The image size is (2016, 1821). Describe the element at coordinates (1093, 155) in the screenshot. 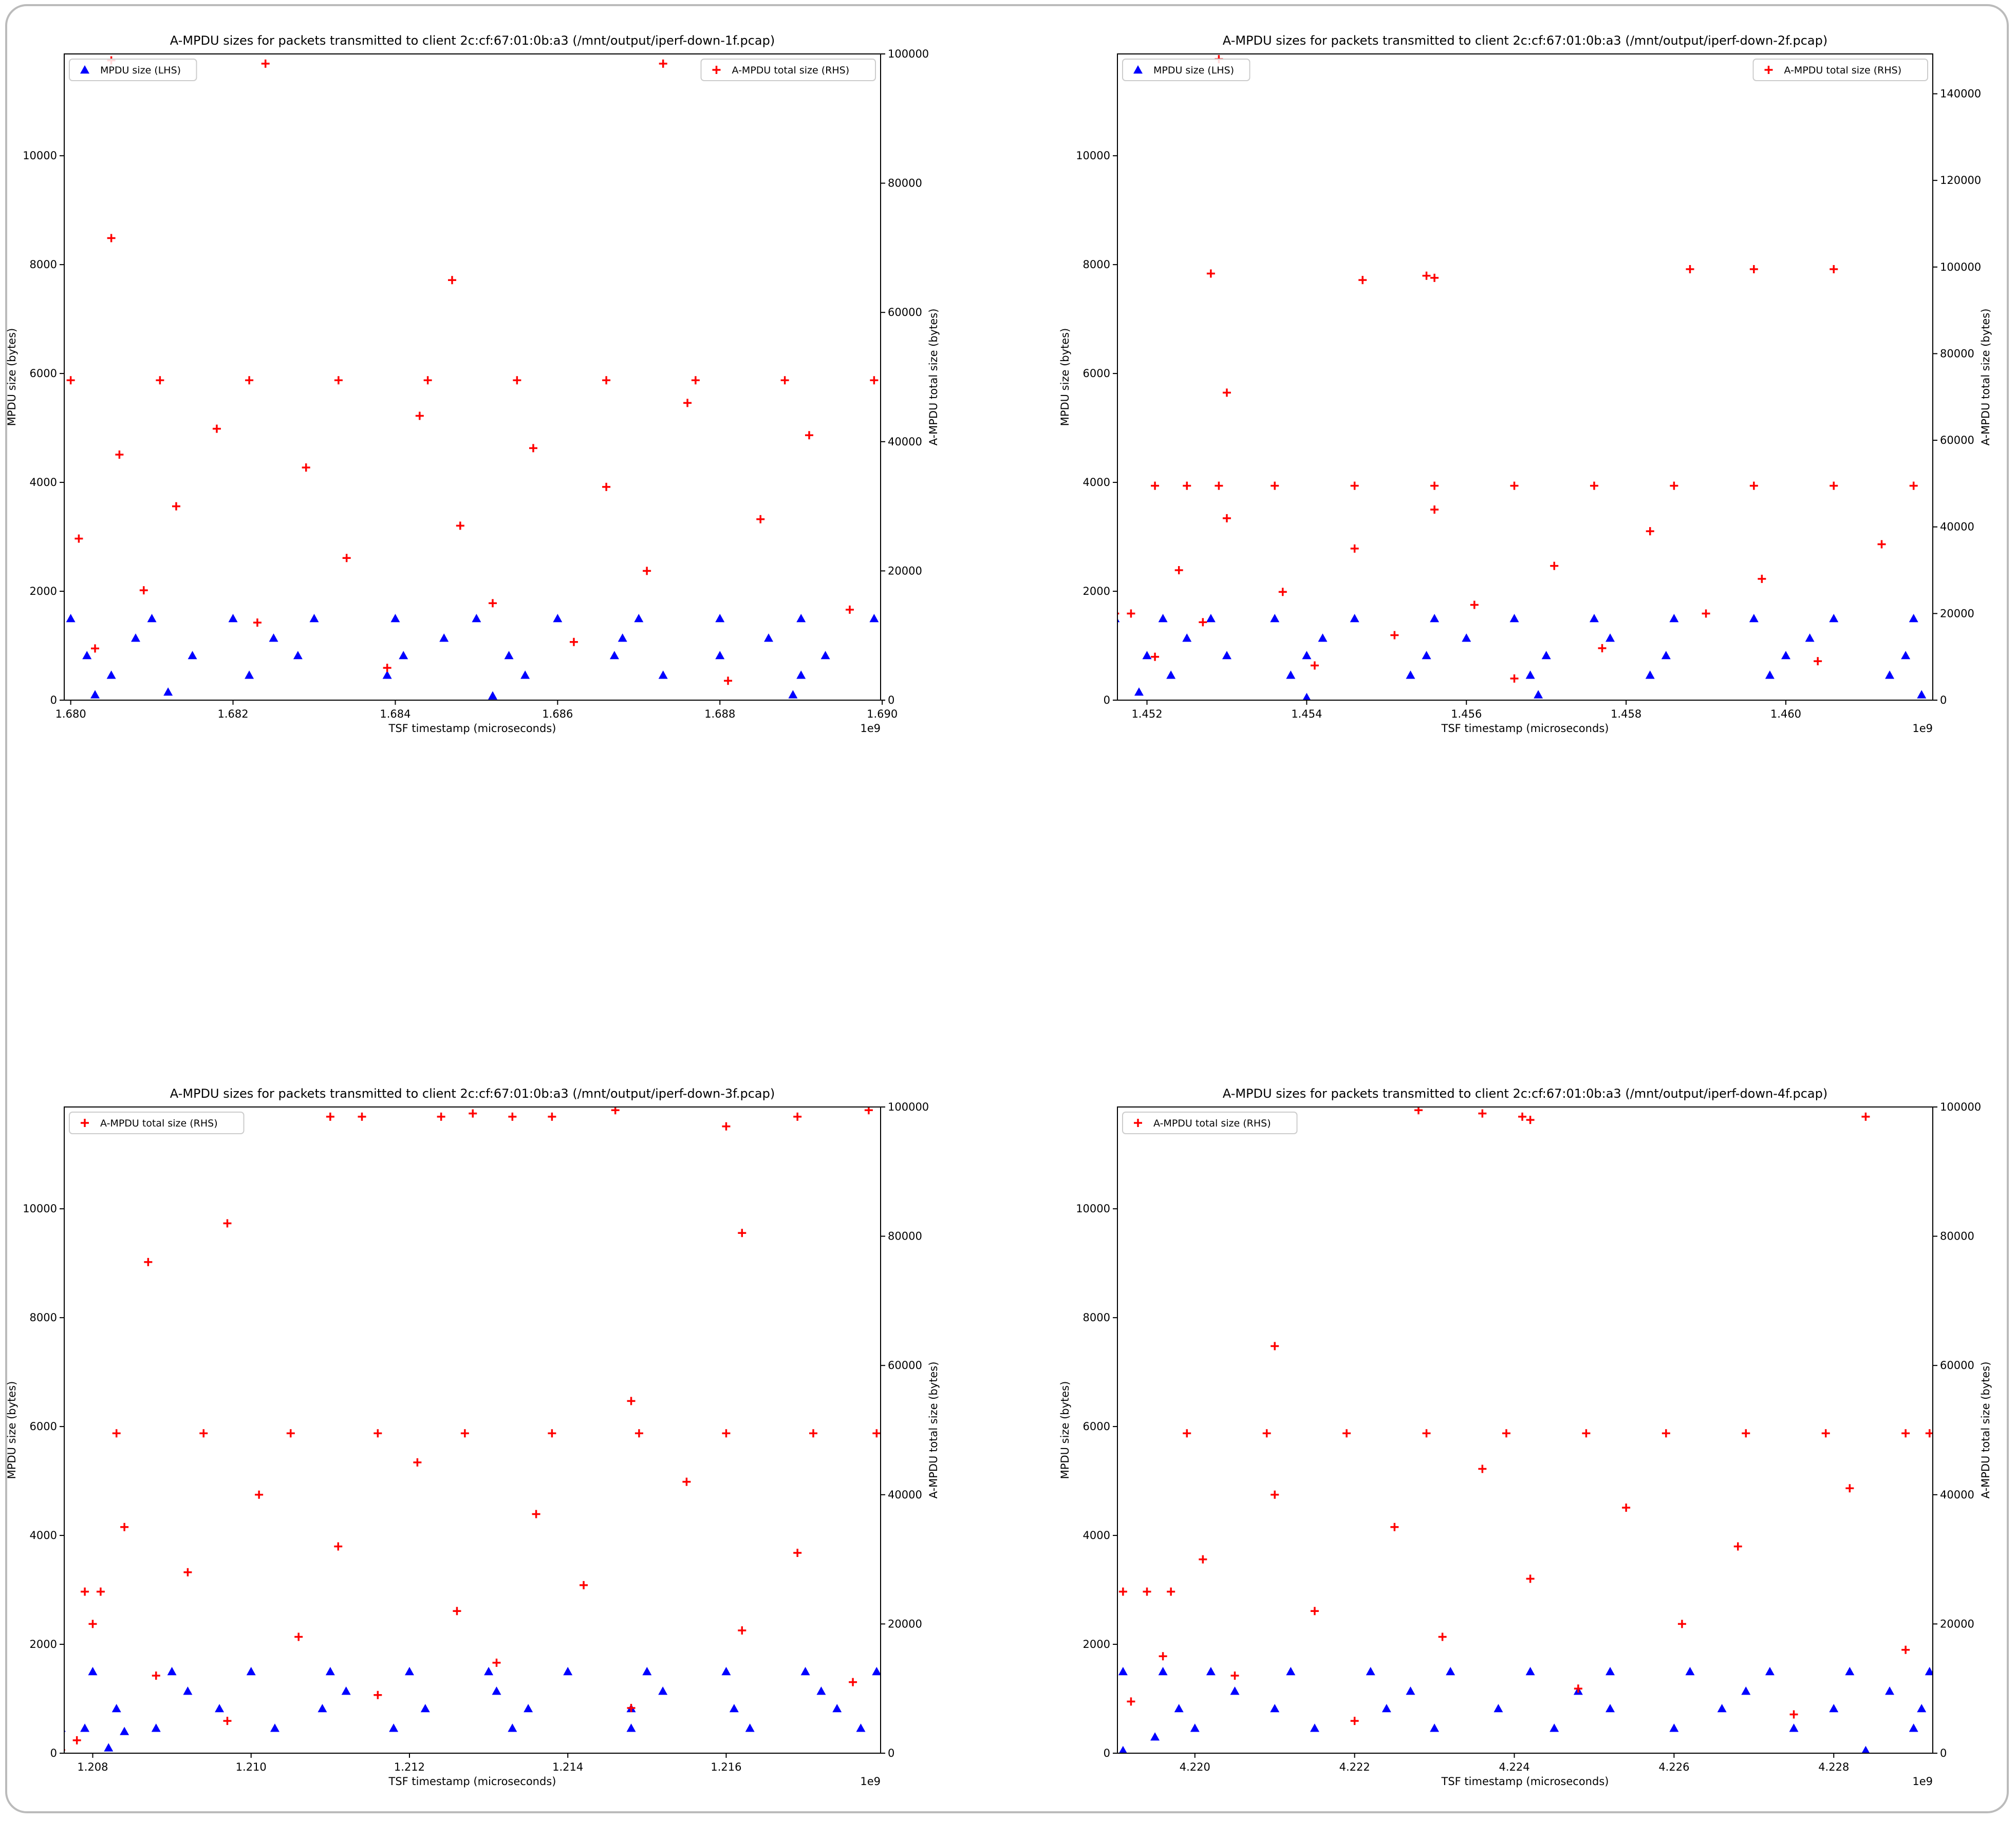

I see `y-tick-label: 10000` at that location.